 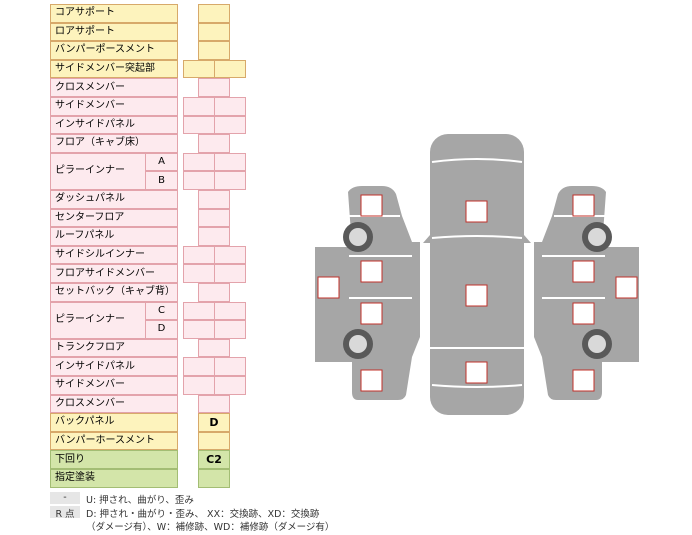 What do you see at coordinates (65, 498) in the screenshot?
I see `legend-key: -` at bounding box center [65, 498].